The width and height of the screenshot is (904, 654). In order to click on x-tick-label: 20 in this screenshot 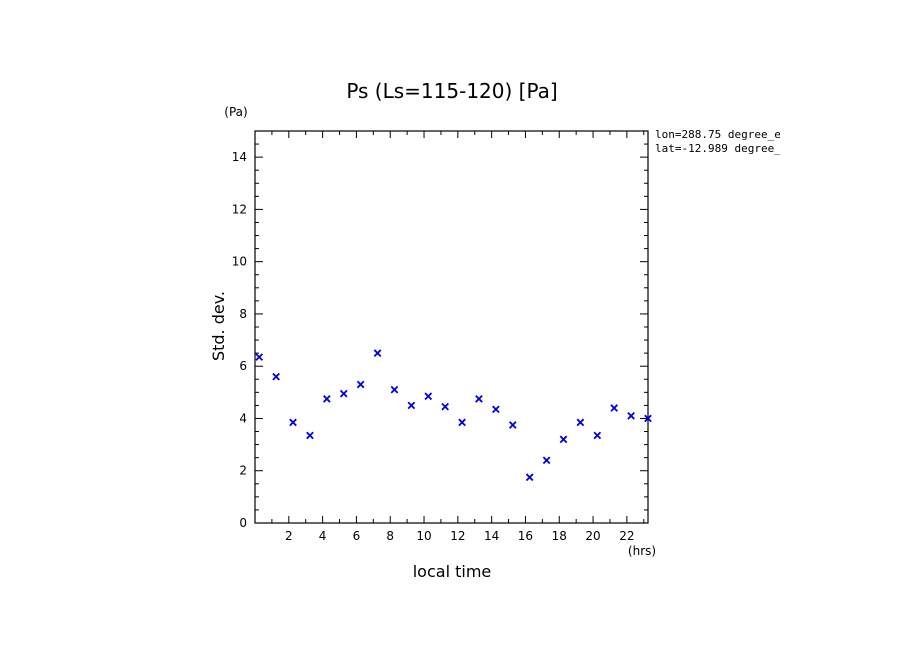, I will do `click(592, 536)`.